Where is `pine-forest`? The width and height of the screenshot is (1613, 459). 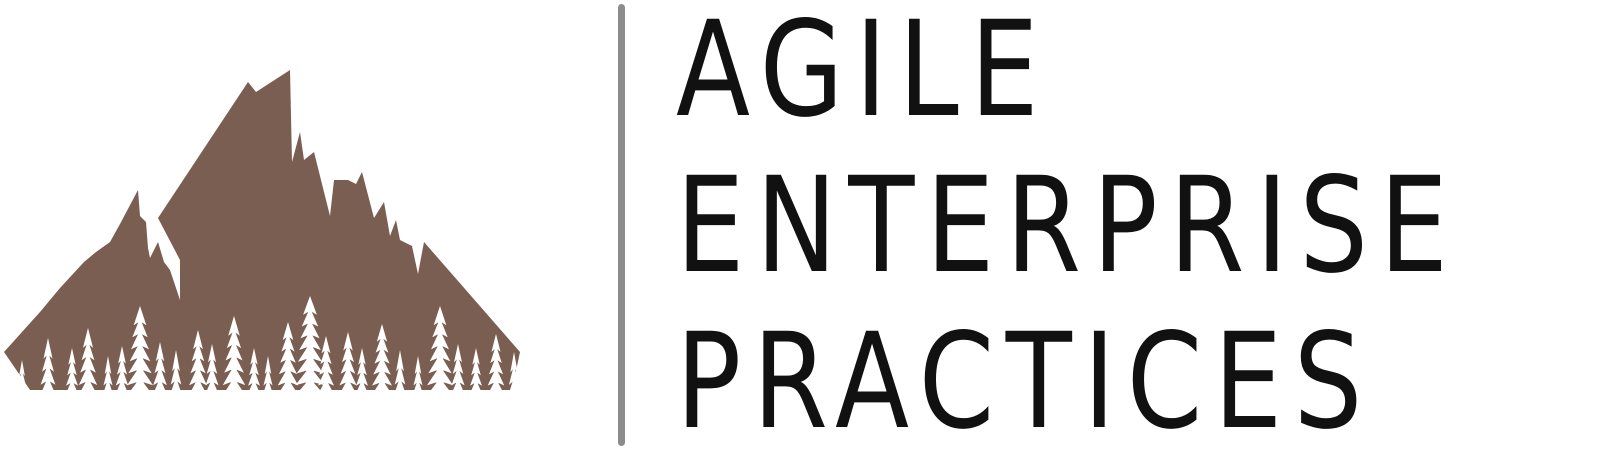
pine-forest is located at coordinates (268, 348).